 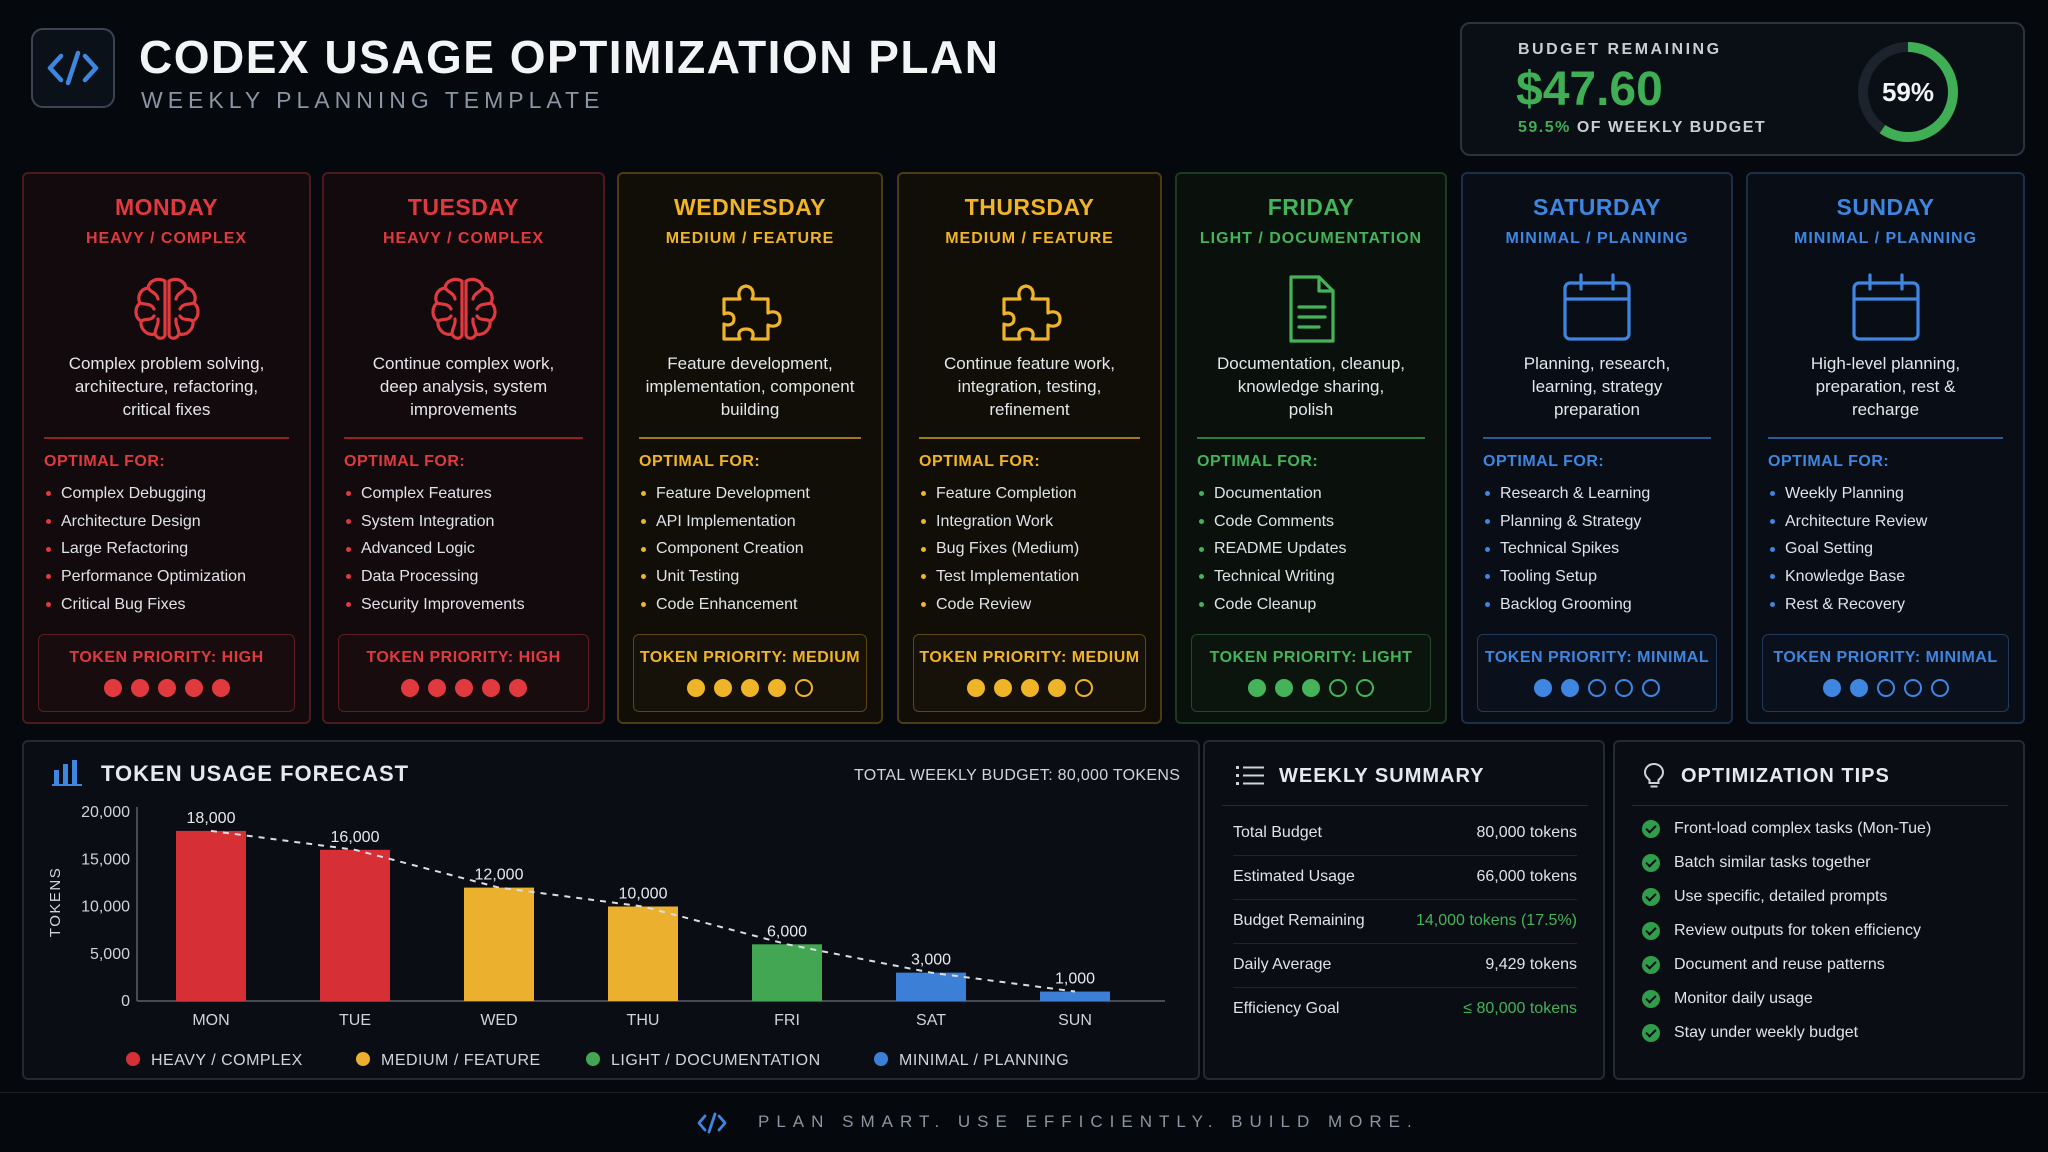 What do you see at coordinates (726, 521) in the screenshot?
I see `list-item-label: API Implementation` at bounding box center [726, 521].